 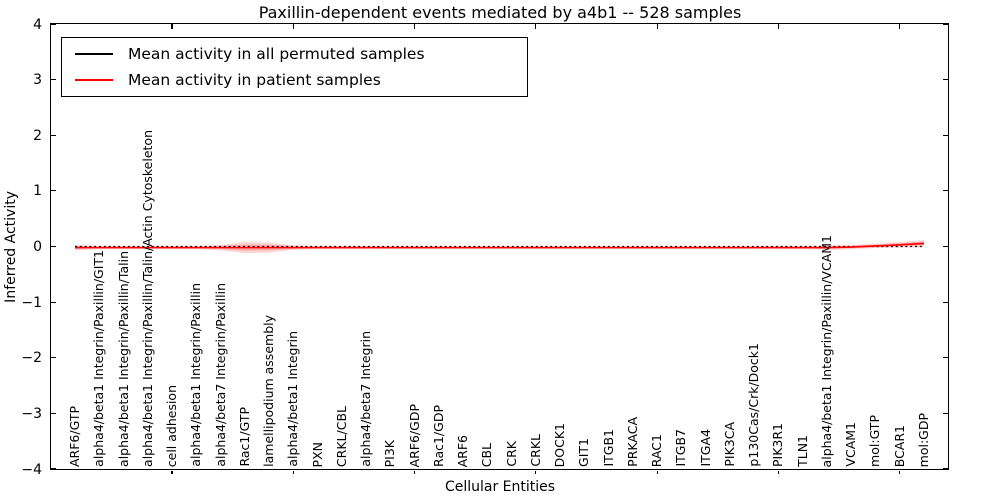 What do you see at coordinates (244, 437) in the screenshot?
I see `x-category-label: Rac1/GTP` at bounding box center [244, 437].